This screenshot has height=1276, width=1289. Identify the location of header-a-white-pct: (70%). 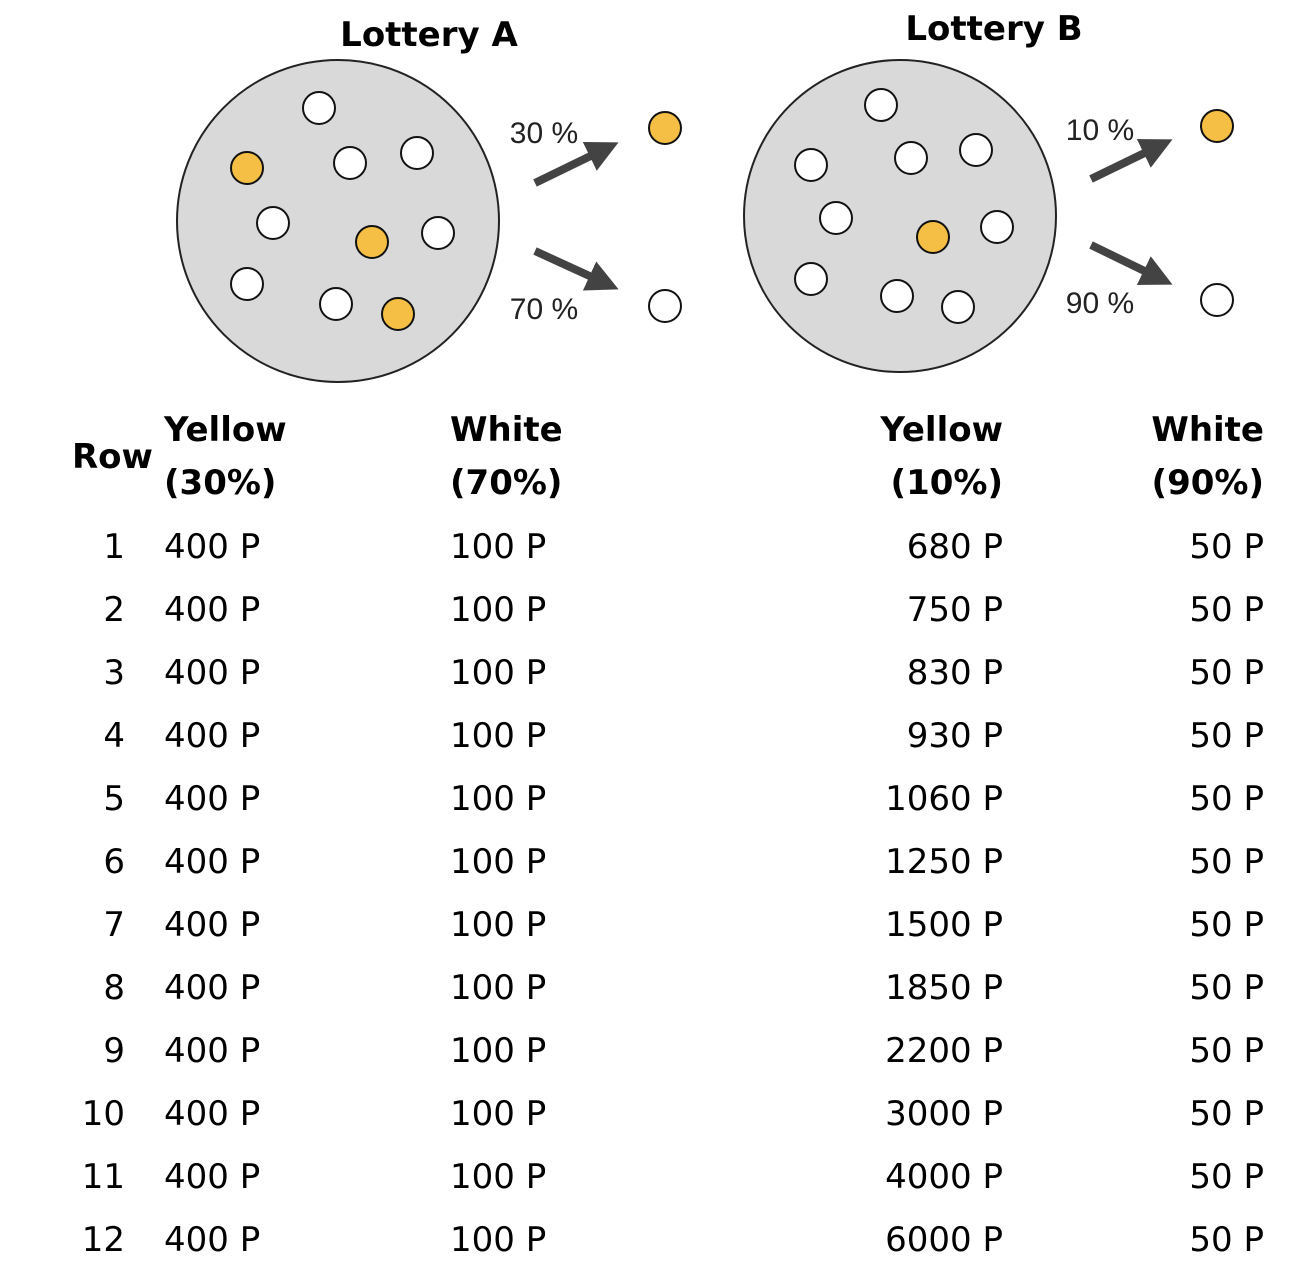
(506, 483).